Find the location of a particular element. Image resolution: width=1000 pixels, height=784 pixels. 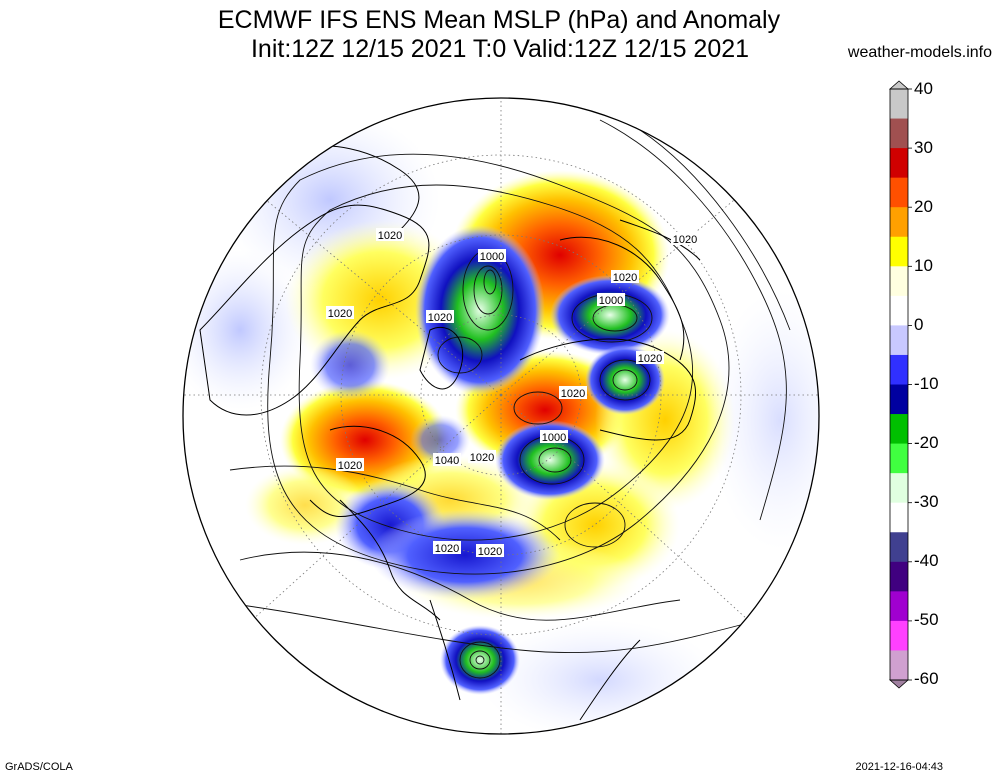

colorbar-tick: 30 is located at coordinates (923, 147).